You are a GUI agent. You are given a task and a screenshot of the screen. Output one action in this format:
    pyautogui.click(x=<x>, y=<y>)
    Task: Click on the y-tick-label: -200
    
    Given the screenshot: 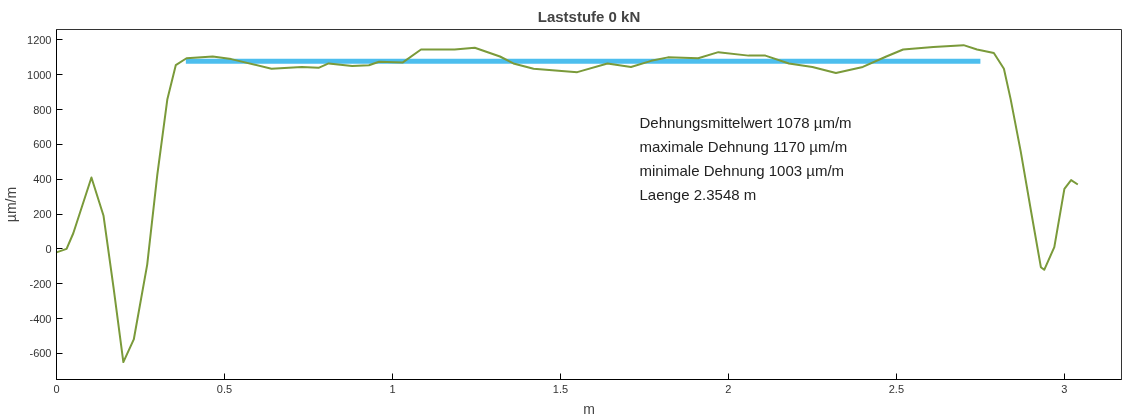 What is the action you would take?
    pyautogui.click(x=40, y=283)
    